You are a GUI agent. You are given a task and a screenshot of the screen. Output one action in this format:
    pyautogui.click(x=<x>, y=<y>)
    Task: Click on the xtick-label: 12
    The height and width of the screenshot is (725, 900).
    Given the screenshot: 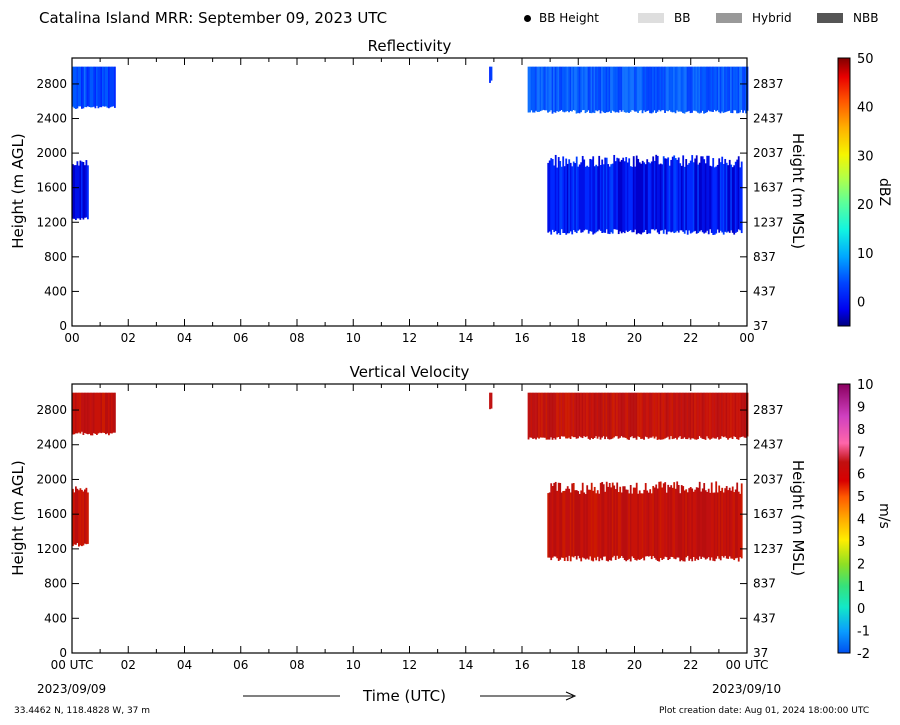 What is the action you would take?
    pyautogui.click(x=409, y=665)
    